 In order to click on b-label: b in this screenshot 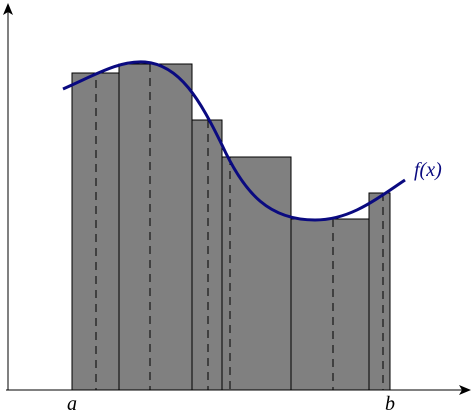, I will do `click(390, 403)`.